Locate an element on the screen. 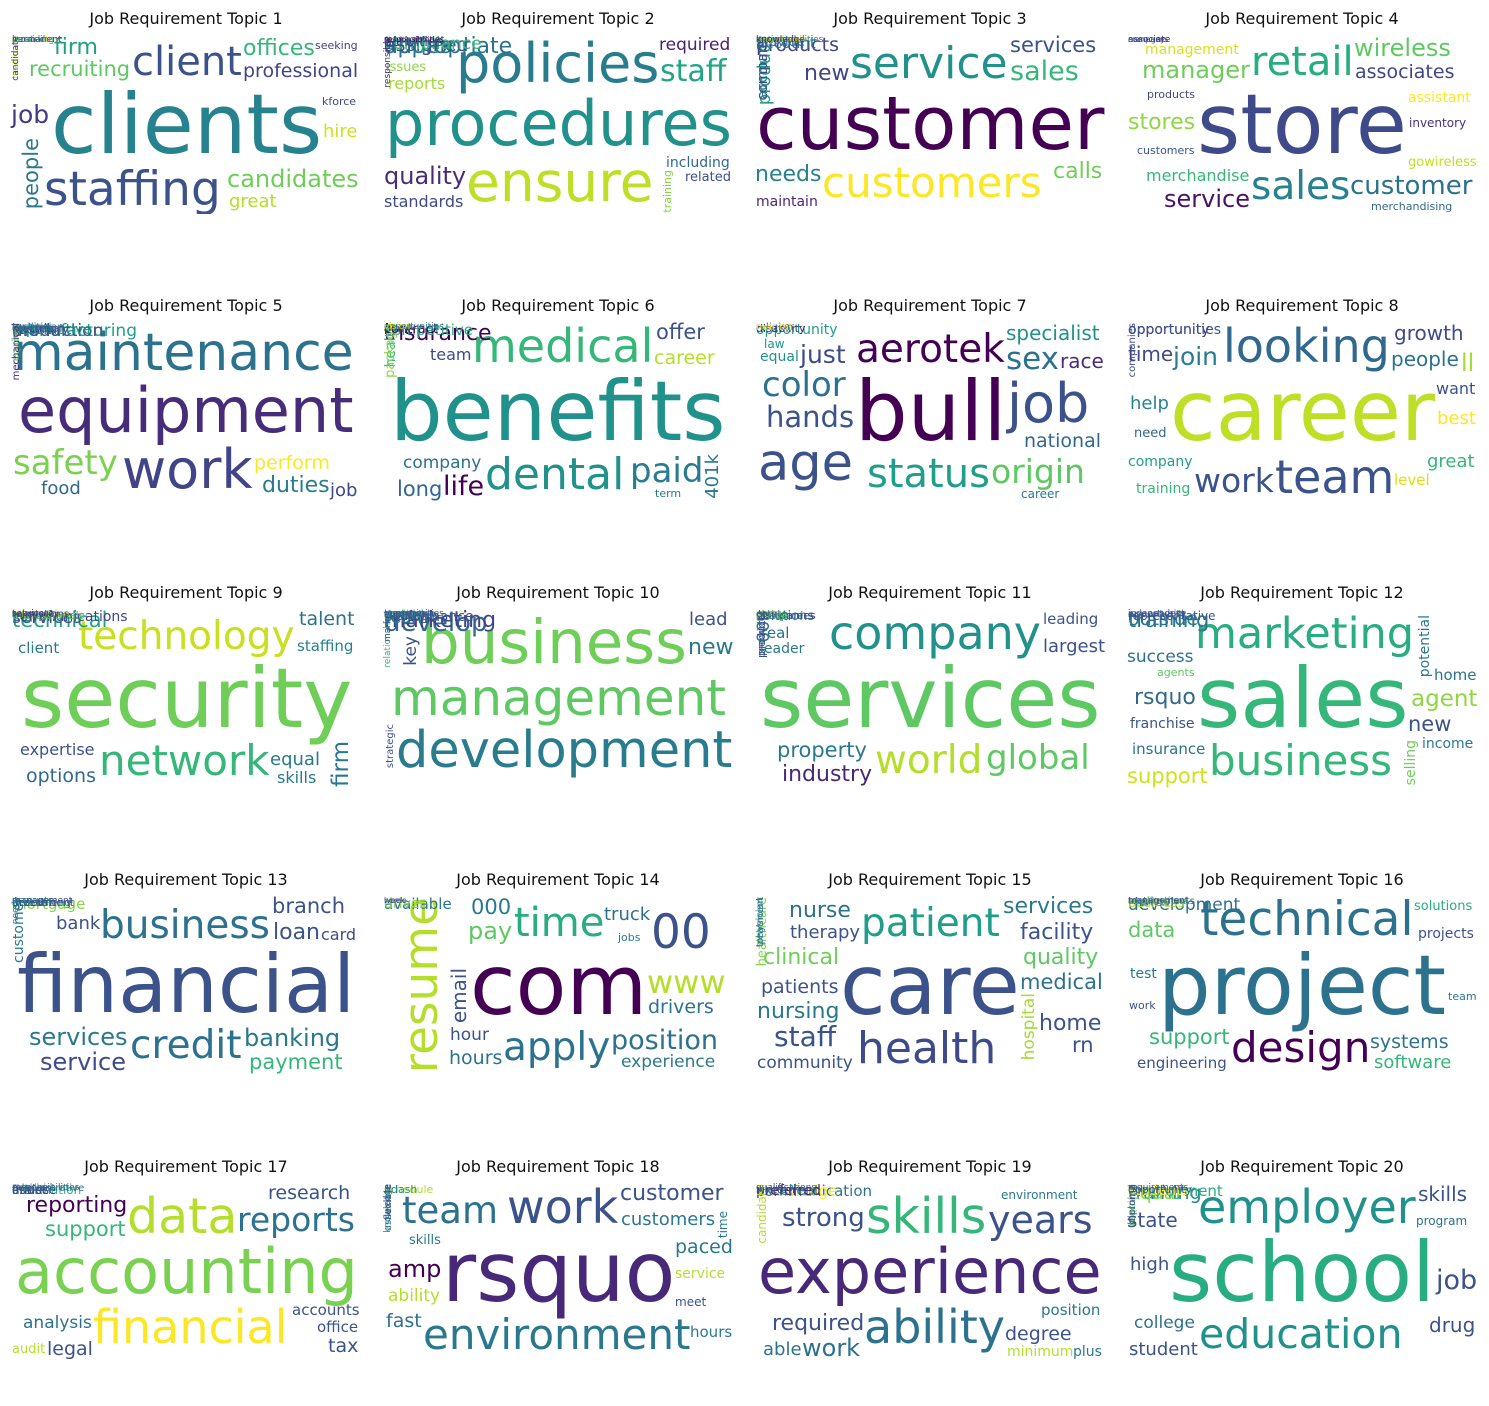  cloud-word: candidates is located at coordinates (293, 179).